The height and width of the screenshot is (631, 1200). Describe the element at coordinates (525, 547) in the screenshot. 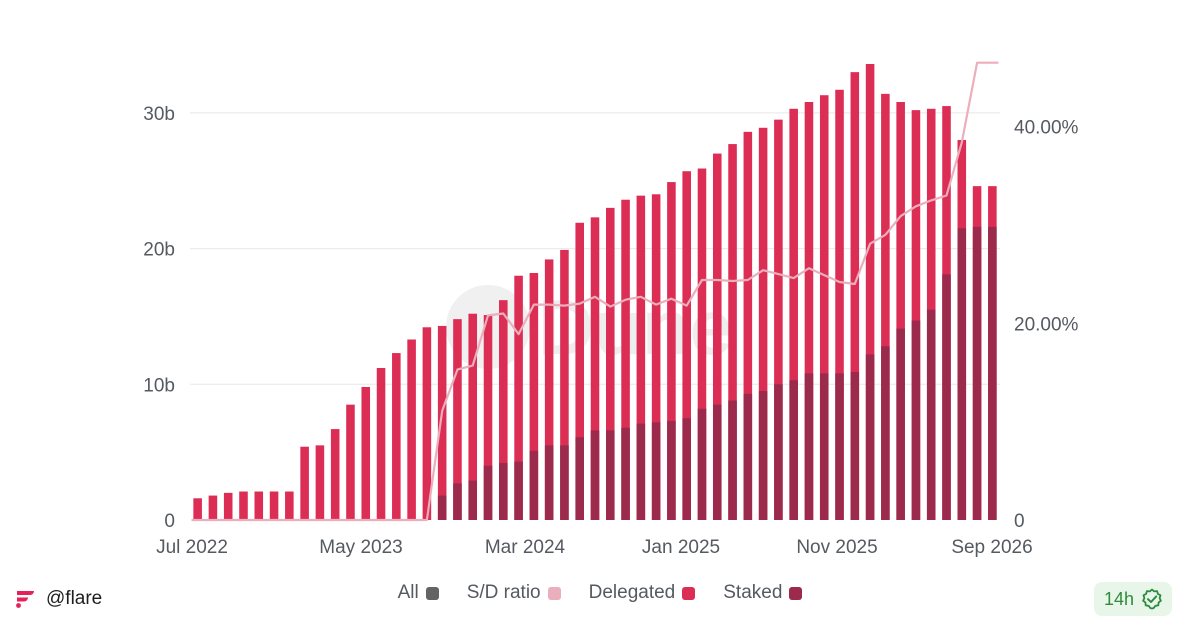

I see `x-tick-label: Mar 2024` at that location.